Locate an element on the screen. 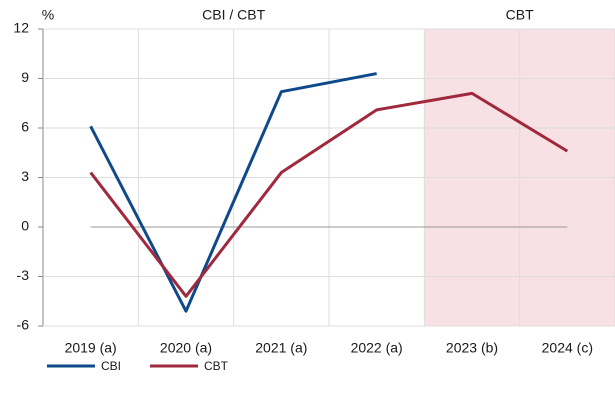  legend-label: CBI is located at coordinates (111, 366).